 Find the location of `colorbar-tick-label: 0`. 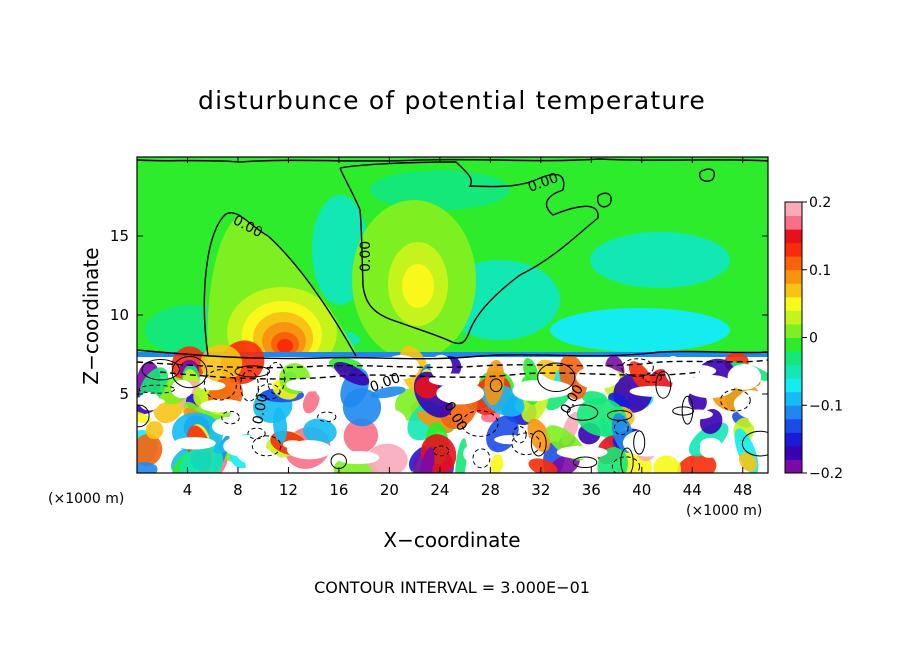

colorbar-tick-label: 0 is located at coordinates (813, 339).